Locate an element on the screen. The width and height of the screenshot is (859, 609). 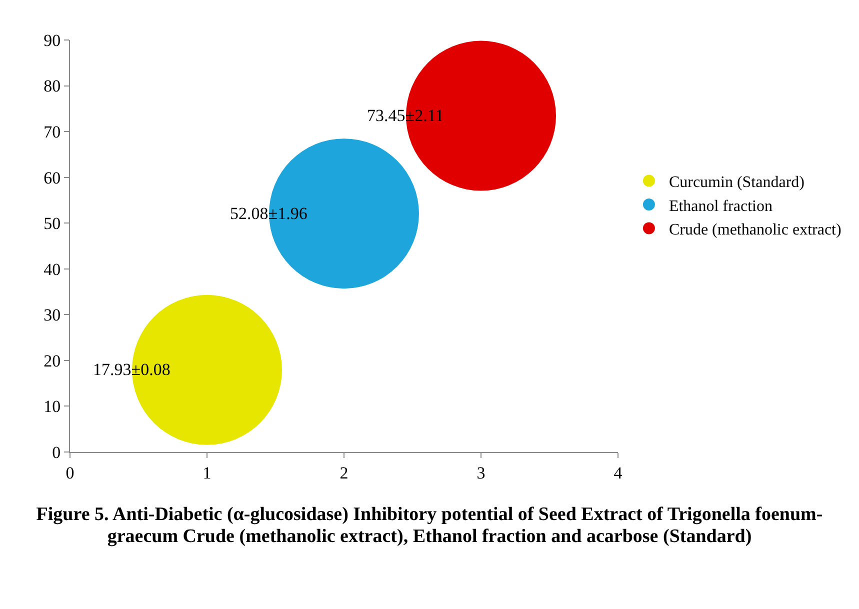
y-tick-label: 90 is located at coordinates (52, 40).